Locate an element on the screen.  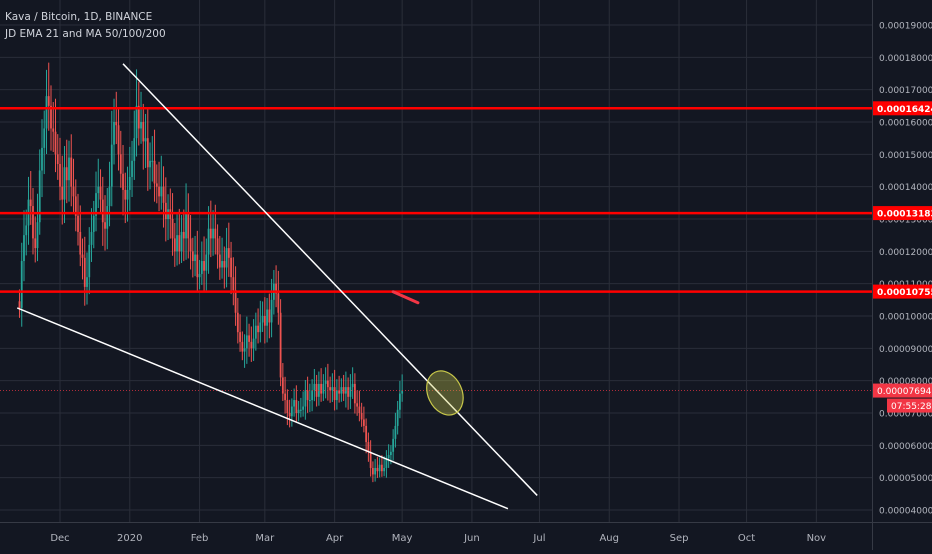
level-price-label: 0.00013183 is located at coordinates (904, 215).